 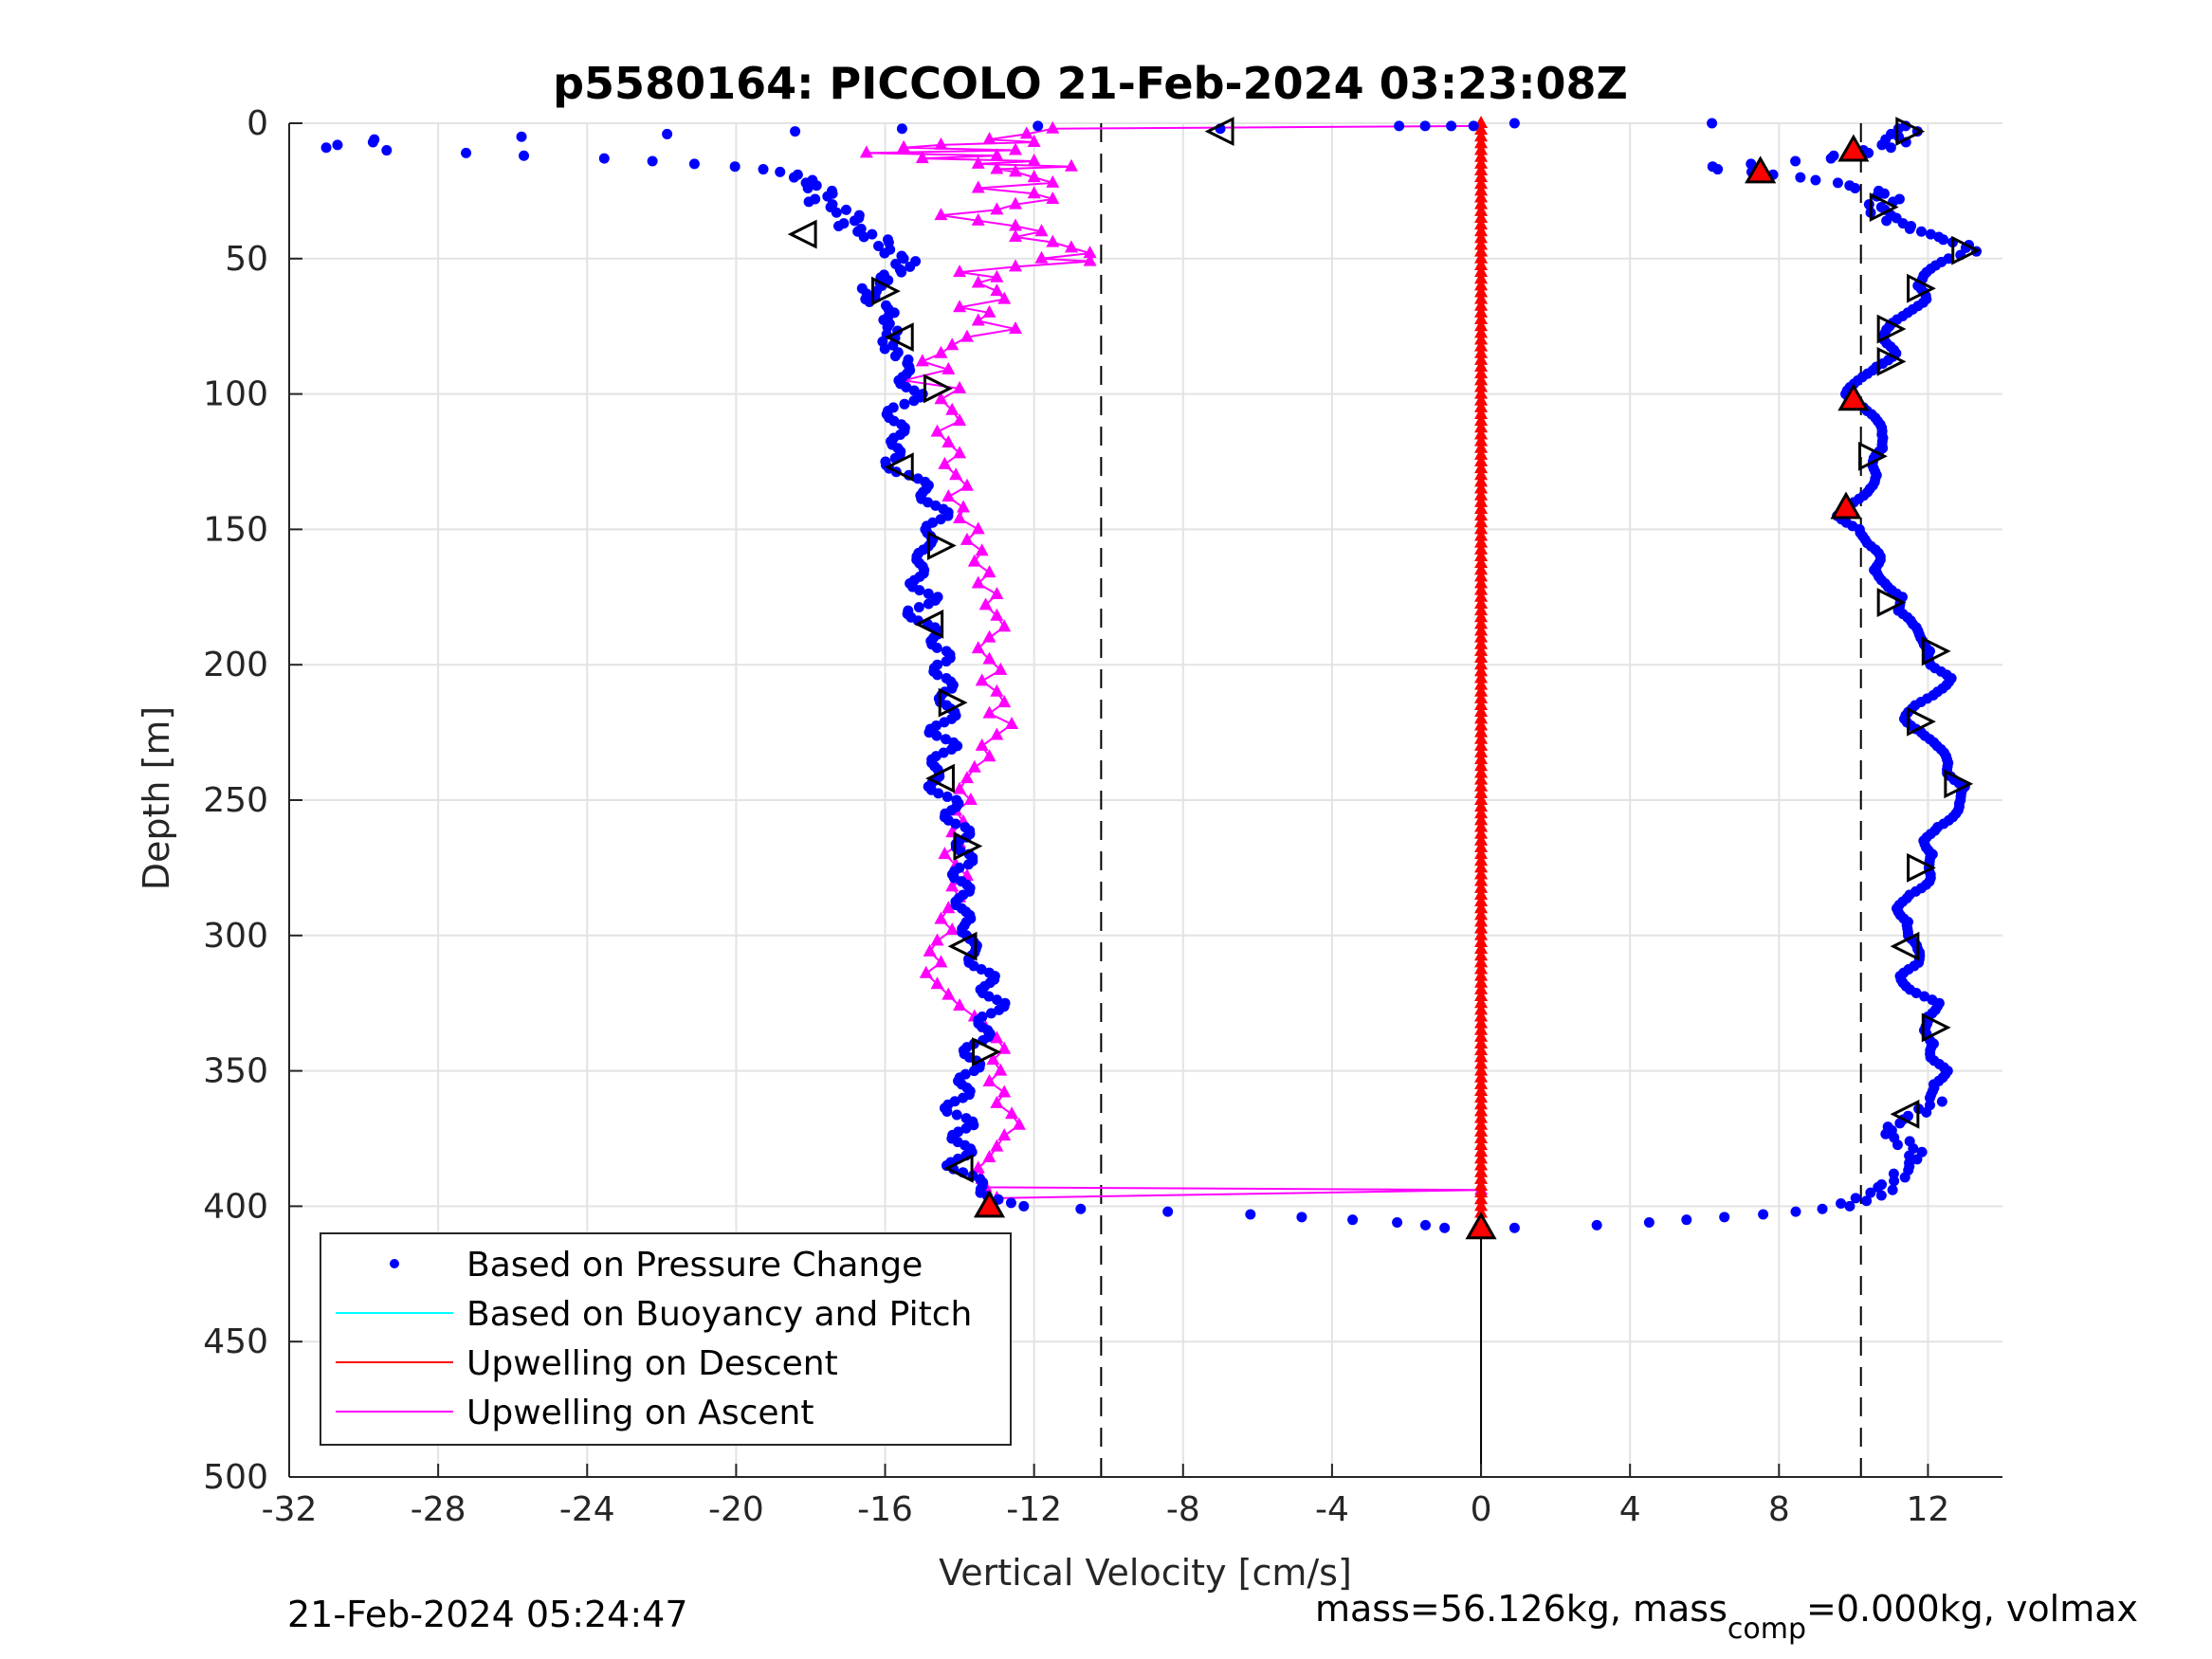 I want to click on x-axis-label: Vertical Velocity [cm/s], so click(x=1145, y=1573).